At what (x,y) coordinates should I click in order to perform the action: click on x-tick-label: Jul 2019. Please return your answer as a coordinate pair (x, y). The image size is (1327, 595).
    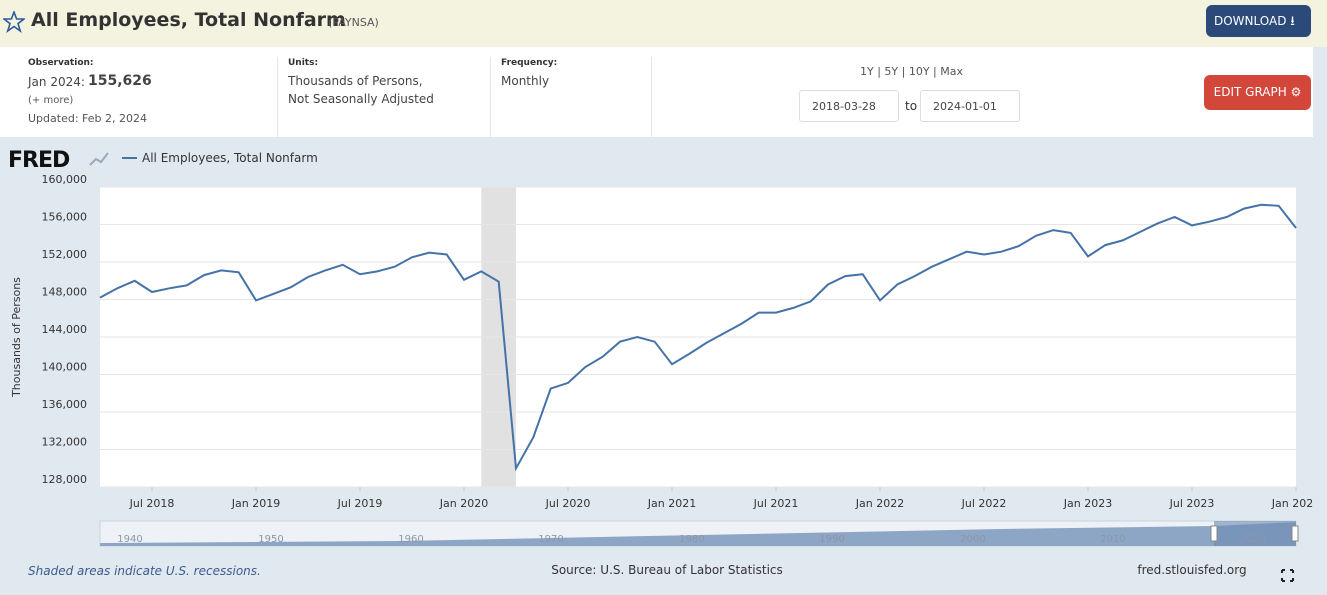
    Looking at the image, I should click on (360, 503).